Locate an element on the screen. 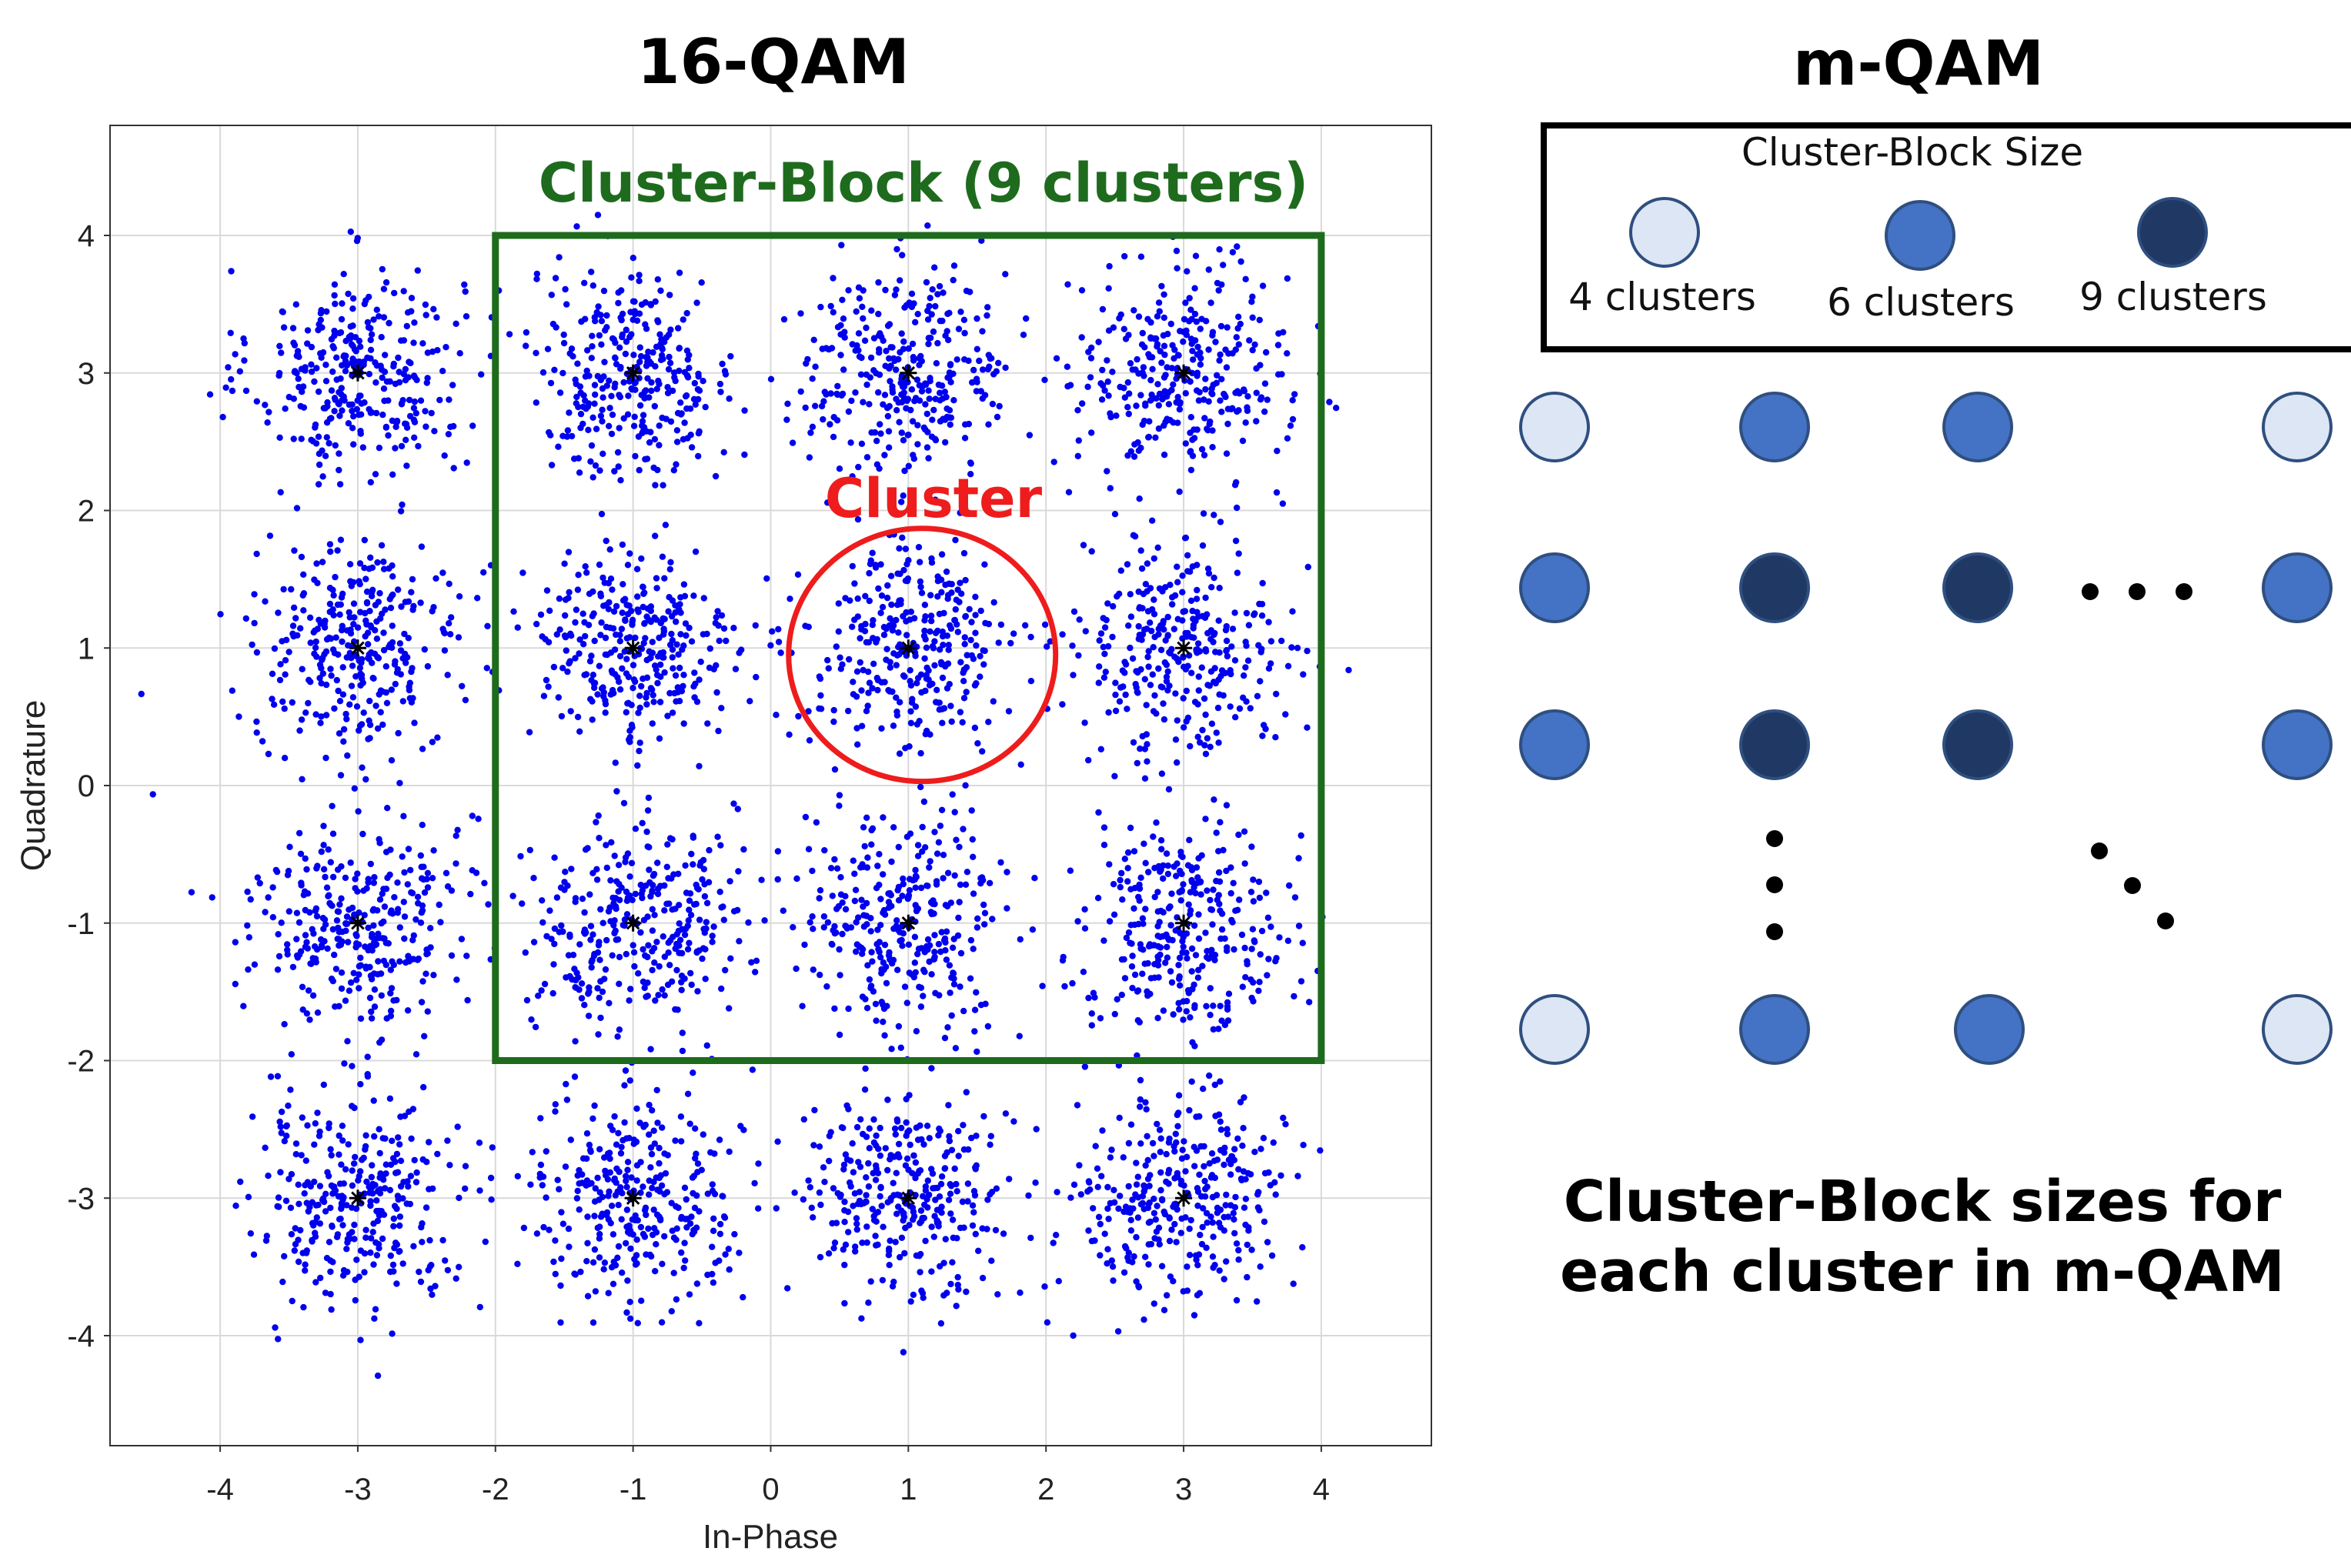 This screenshot has height=1568, width=2351. cluster-label: Cluster is located at coordinates (934, 498).